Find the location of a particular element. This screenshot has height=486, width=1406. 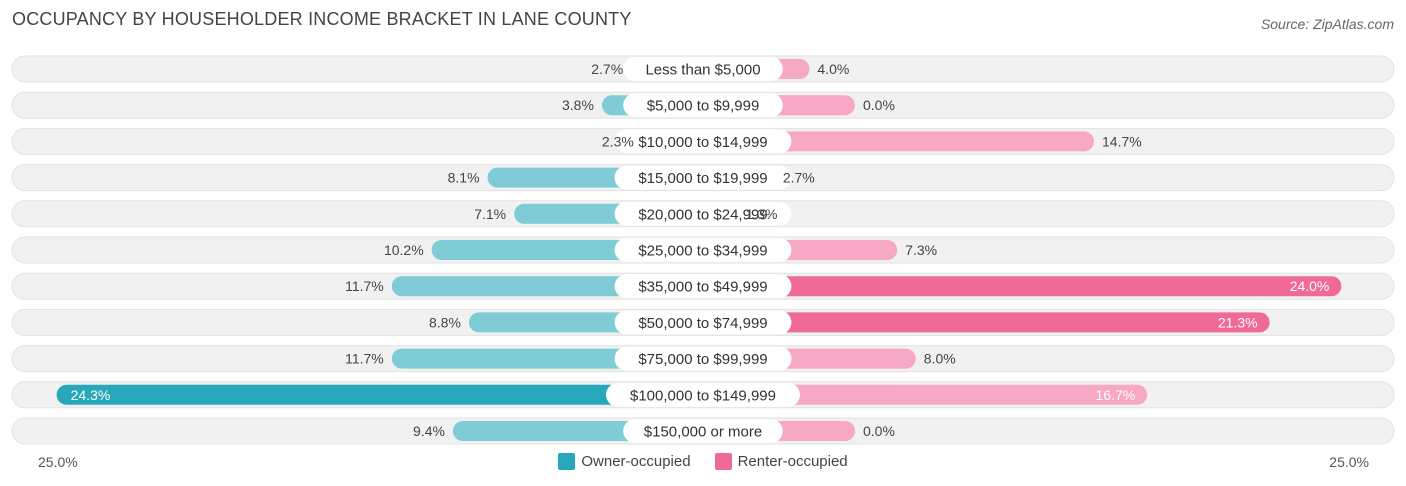

value-label-owner: 8.8% is located at coordinates (445, 322).